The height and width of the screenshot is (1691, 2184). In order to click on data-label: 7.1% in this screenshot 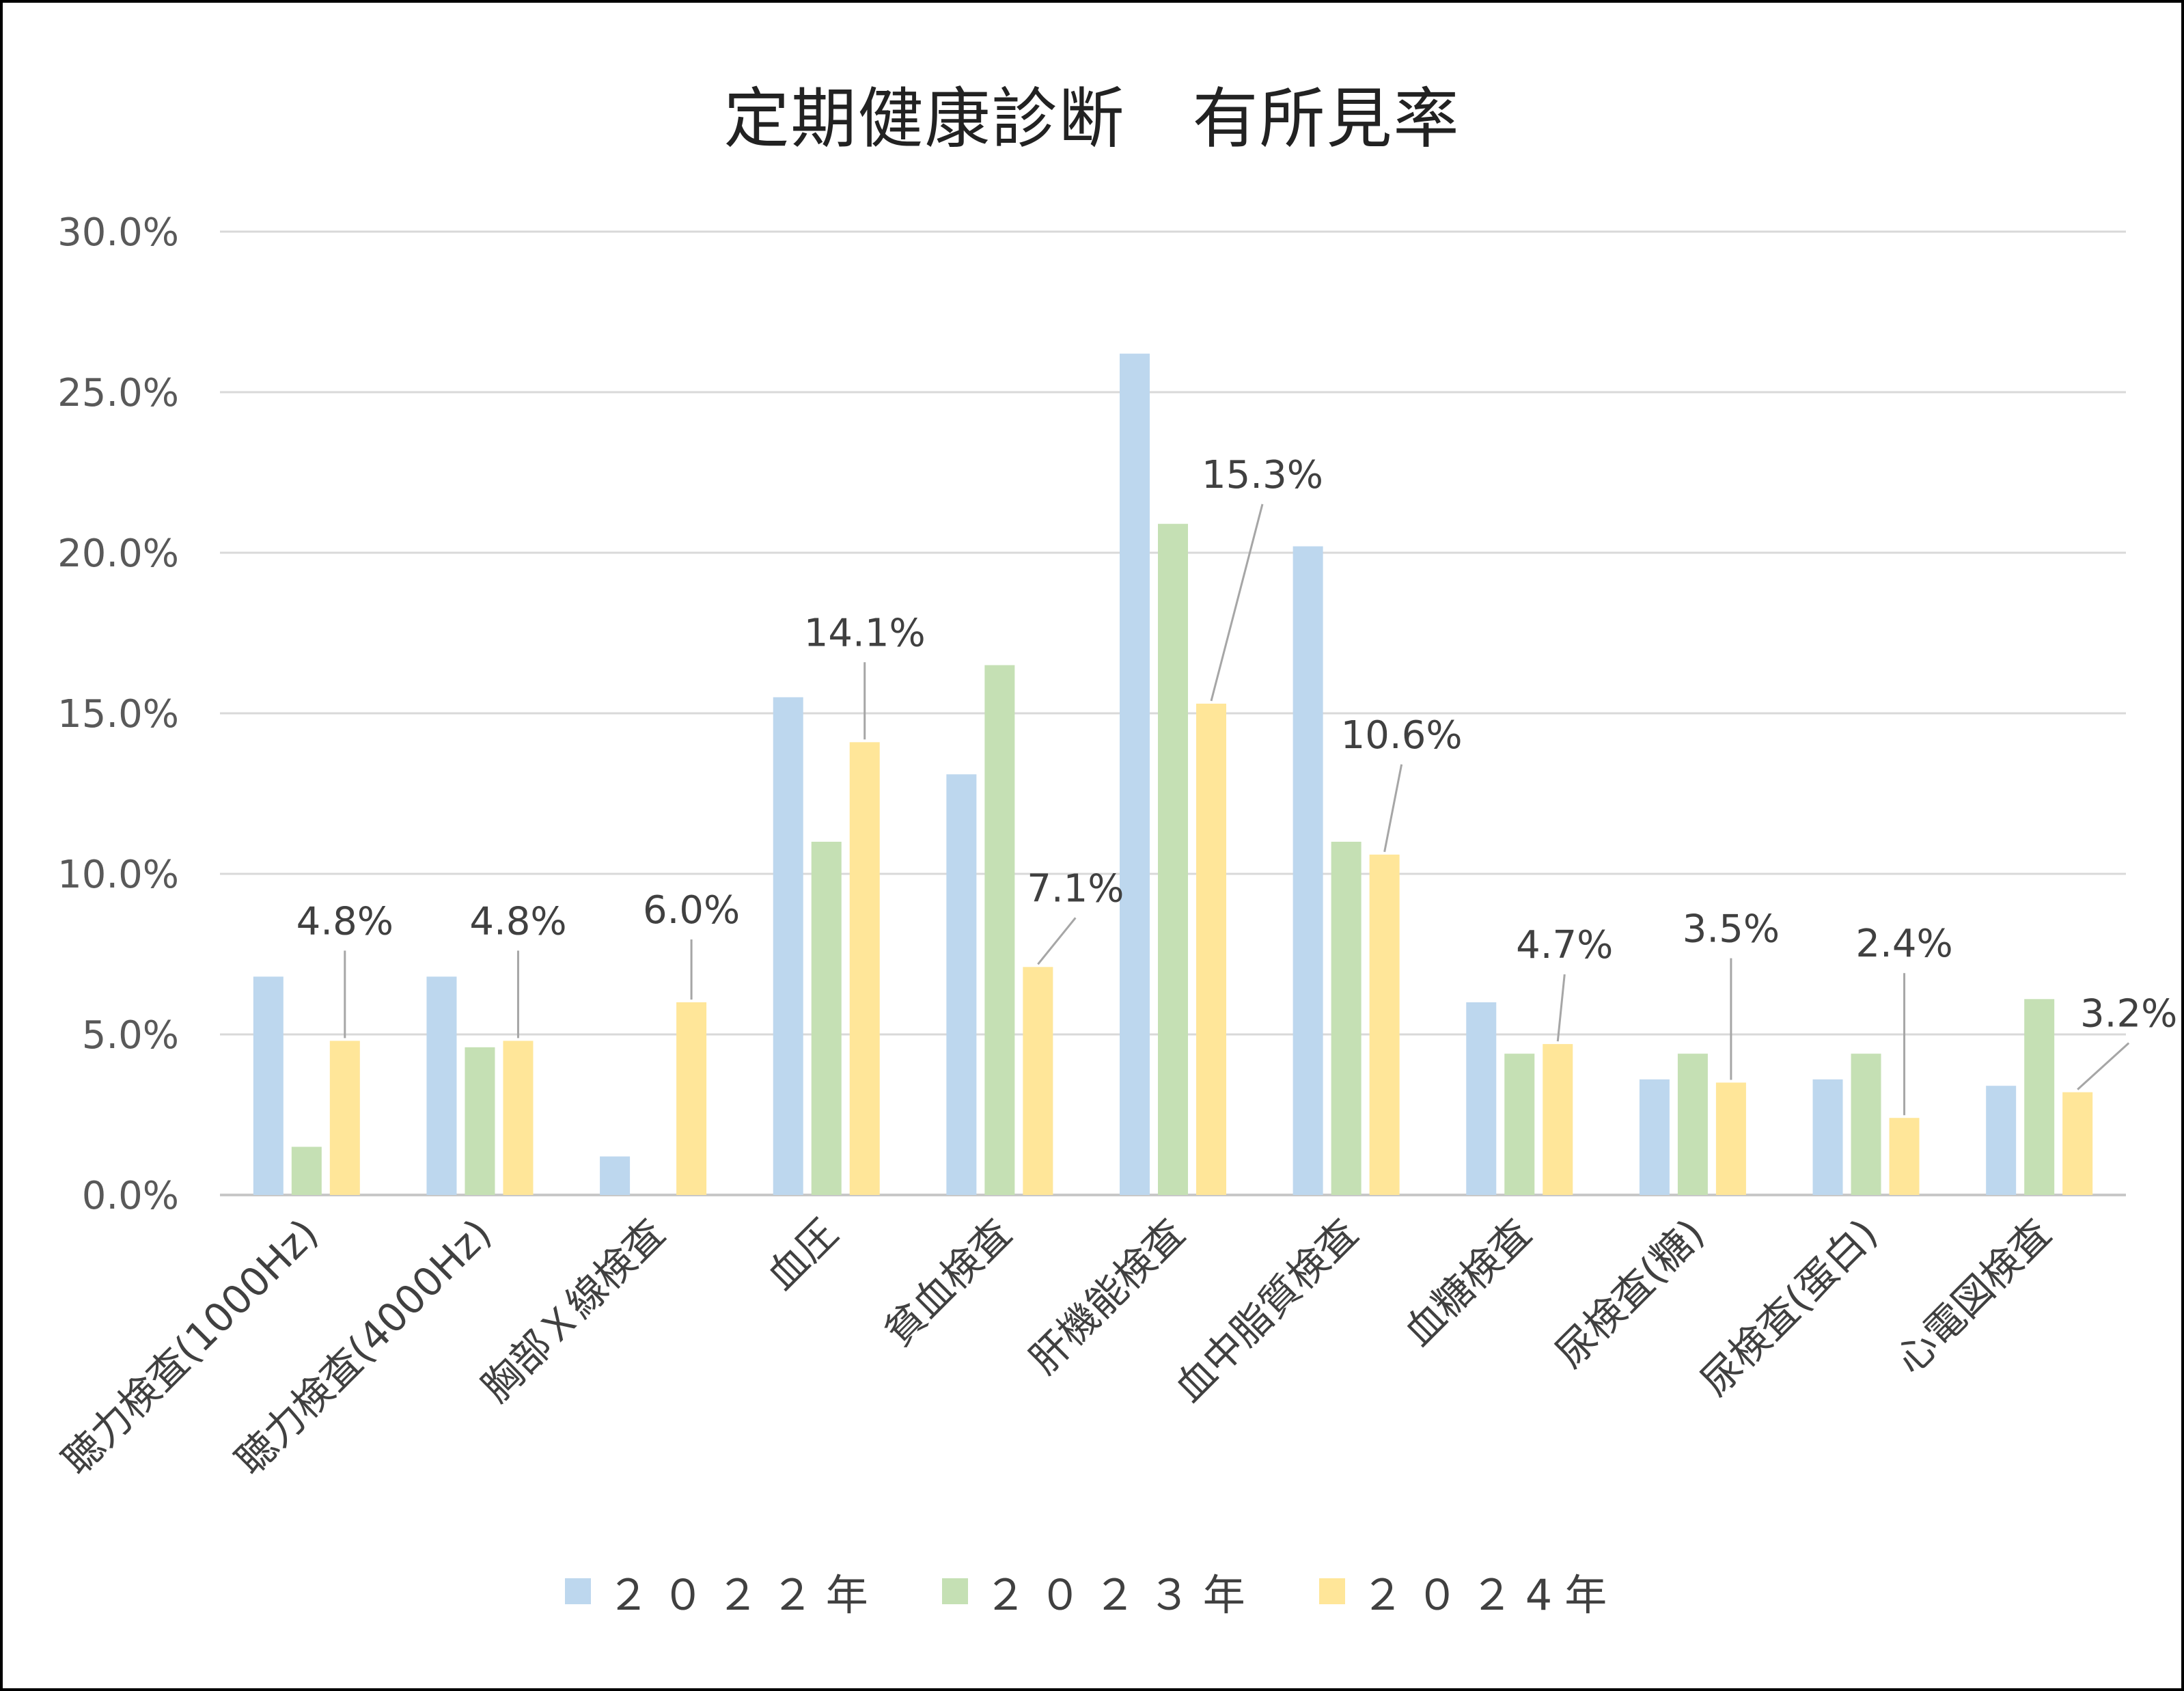, I will do `click(1075, 888)`.